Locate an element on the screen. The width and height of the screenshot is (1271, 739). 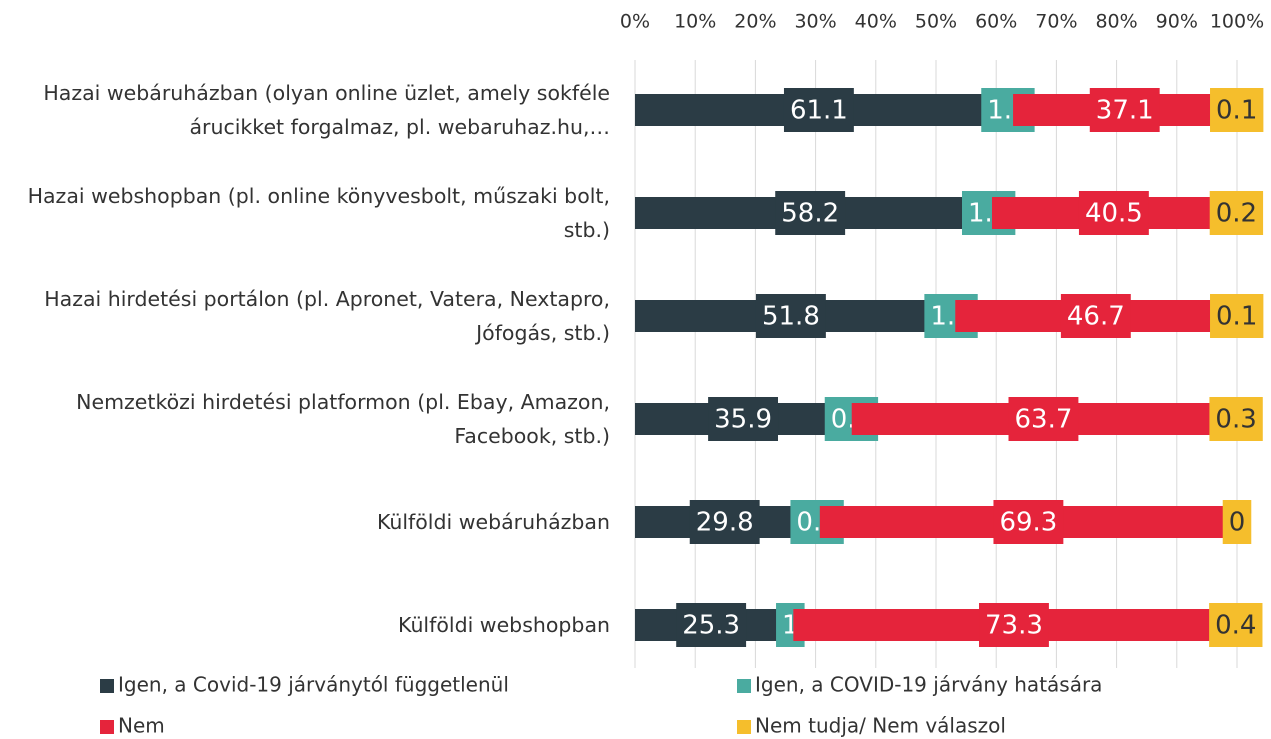
x-tick-label: 50% is located at coordinates (936, 22).